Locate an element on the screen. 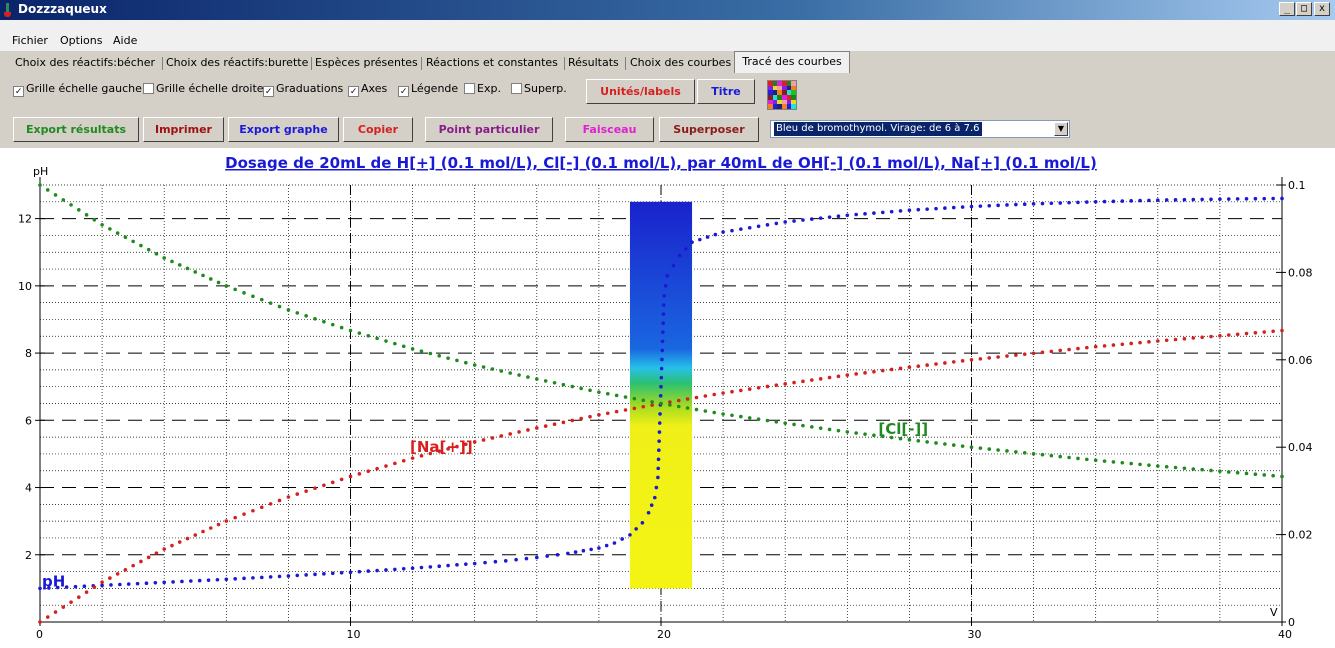 The width and height of the screenshot is (1335, 648). checkbox-grille-droite: Grille échelle droite is located at coordinates (203, 89).